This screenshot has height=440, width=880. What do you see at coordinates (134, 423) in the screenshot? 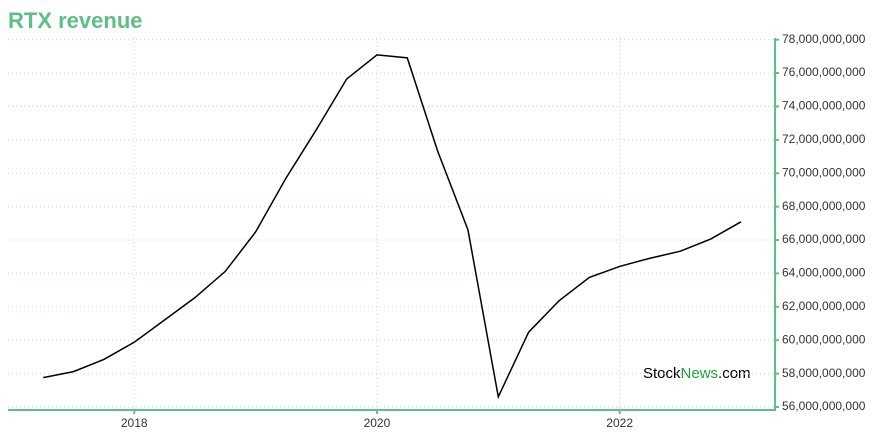
I see `x-tick-label: 2018` at bounding box center [134, 423].